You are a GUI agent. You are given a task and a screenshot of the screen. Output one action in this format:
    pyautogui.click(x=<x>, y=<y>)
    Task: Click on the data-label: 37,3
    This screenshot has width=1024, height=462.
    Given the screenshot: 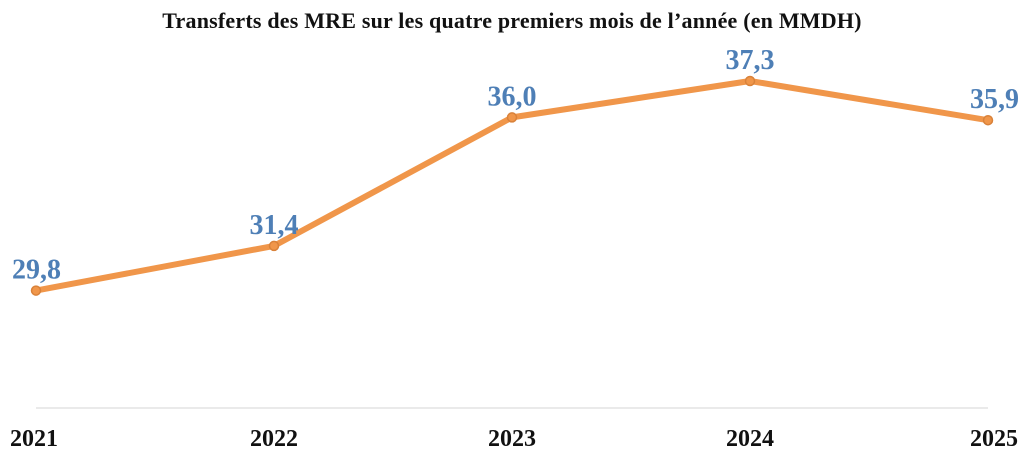 What is the action you would take?
    pyautogui.click(x=750, y=60)
    